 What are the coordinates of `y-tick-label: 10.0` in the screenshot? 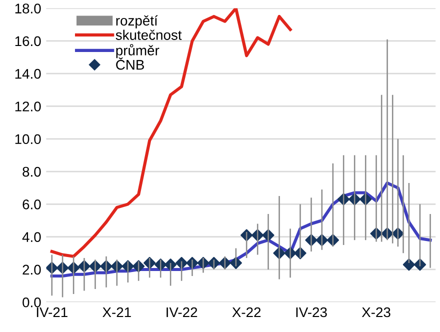 It's located at (28, 139).